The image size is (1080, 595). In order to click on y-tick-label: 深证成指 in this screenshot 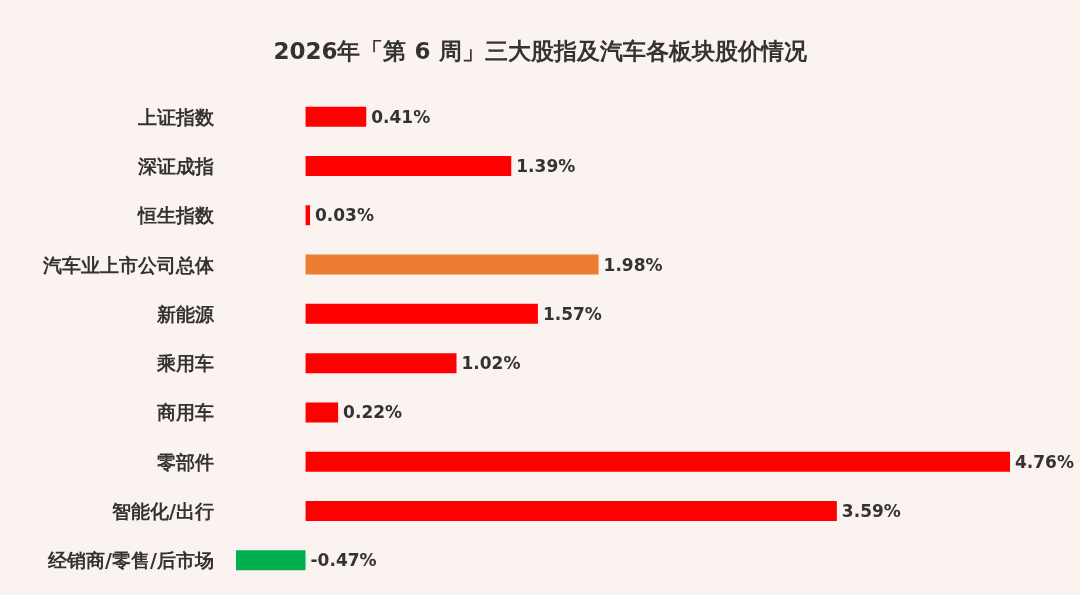, I will do `click(175, 165)`.